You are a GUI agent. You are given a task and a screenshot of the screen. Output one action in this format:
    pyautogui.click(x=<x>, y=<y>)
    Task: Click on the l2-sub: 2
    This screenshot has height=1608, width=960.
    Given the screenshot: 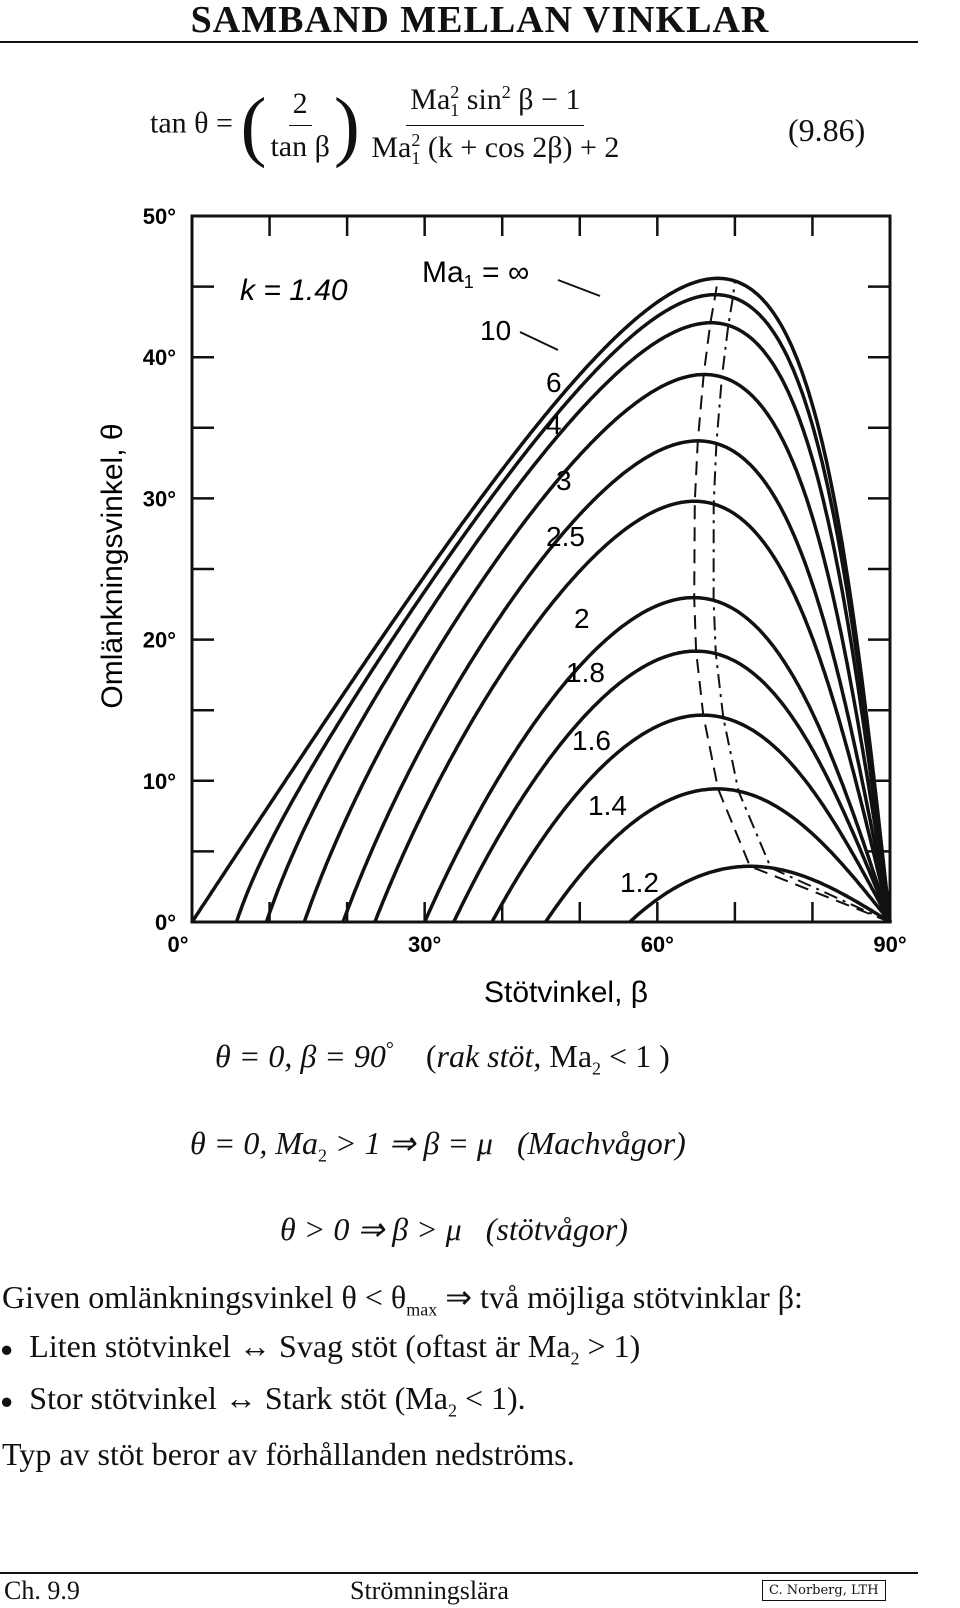 What is the action you would take?
    pyautogui.click(x=322, y=1155)
    